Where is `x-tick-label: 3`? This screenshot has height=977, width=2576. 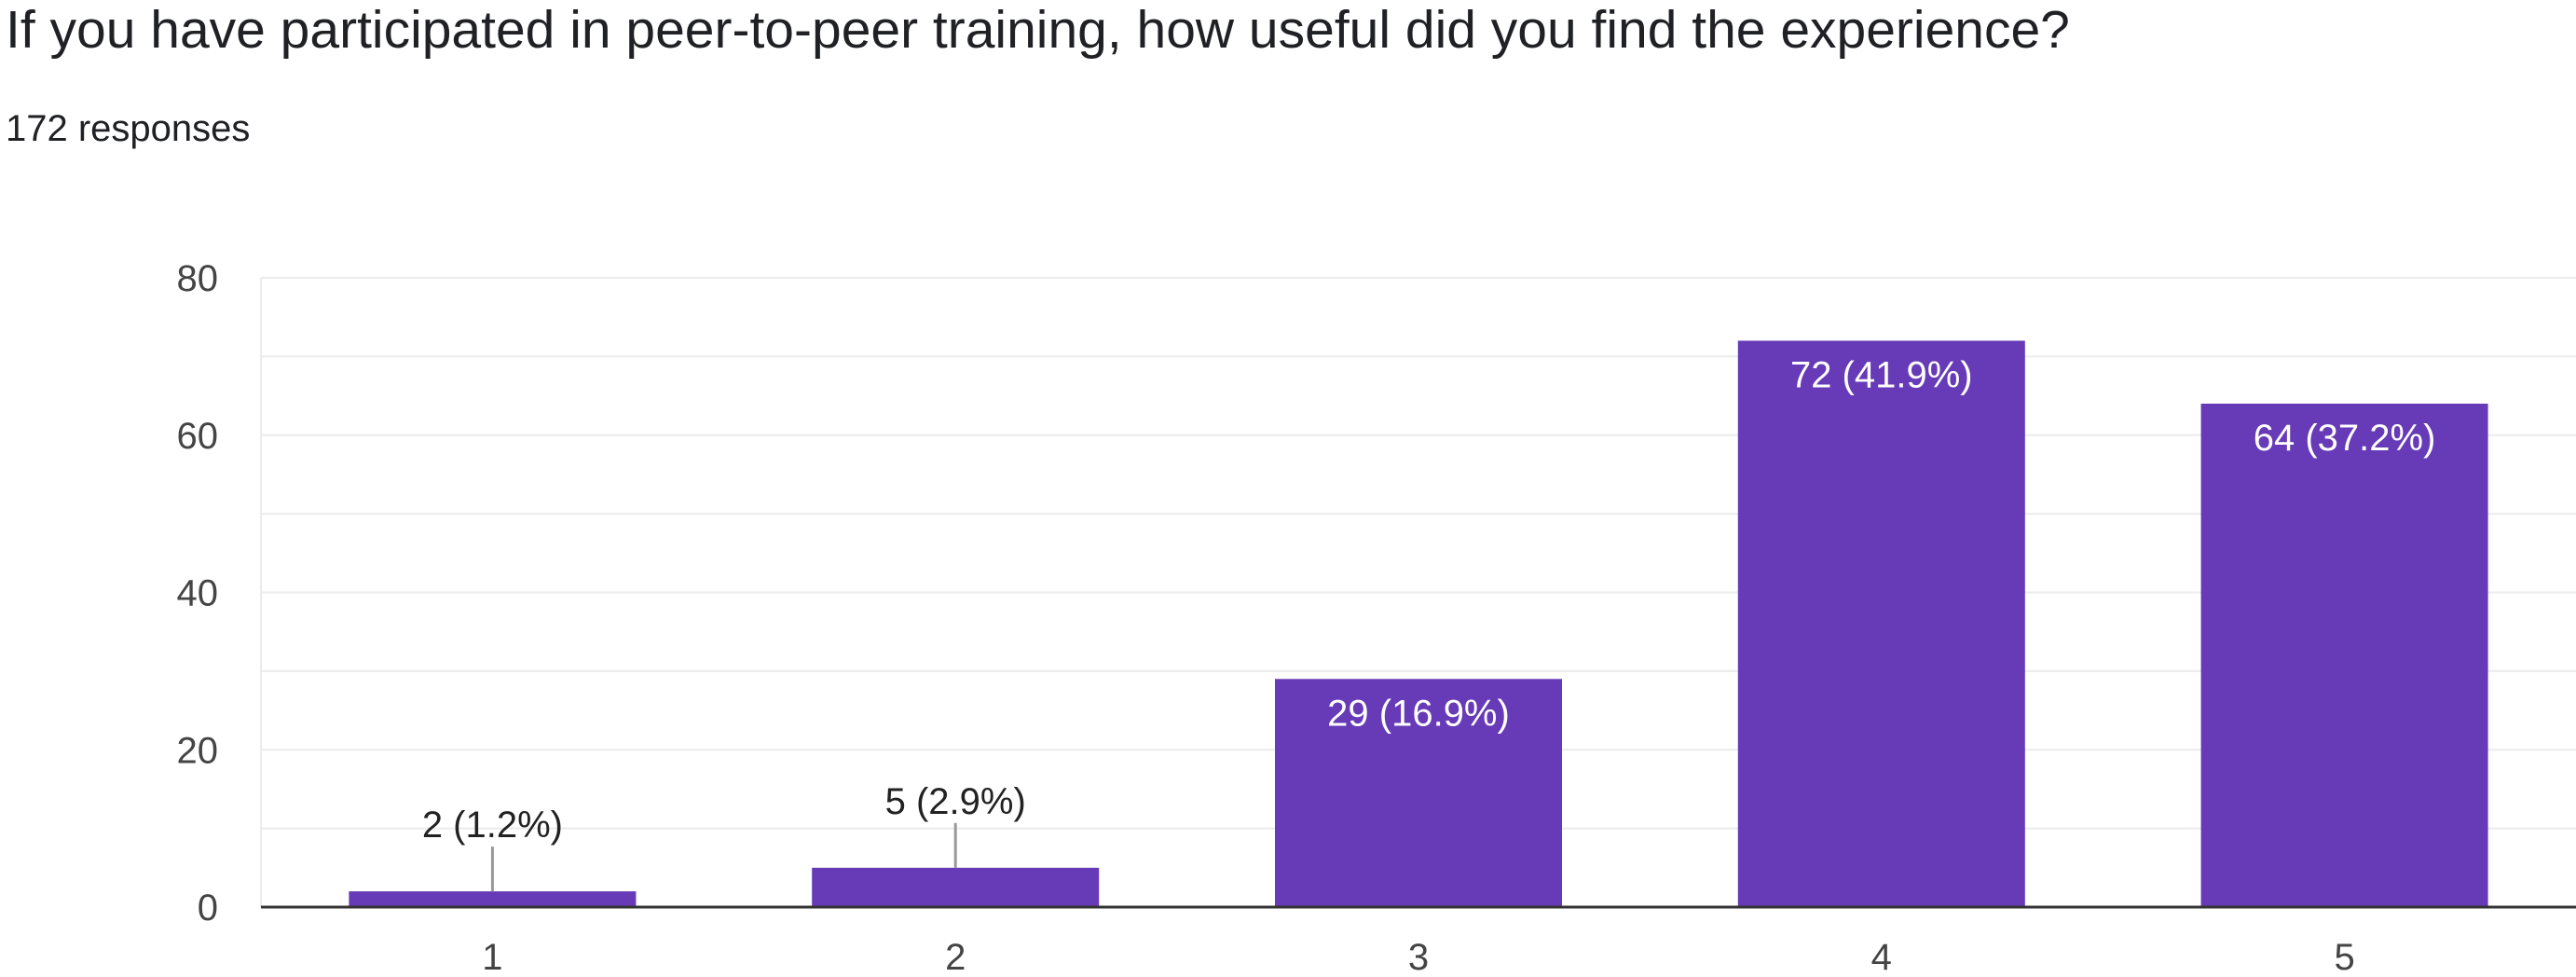 x-tick-label: 3 is located at coordinates (1418, 957).